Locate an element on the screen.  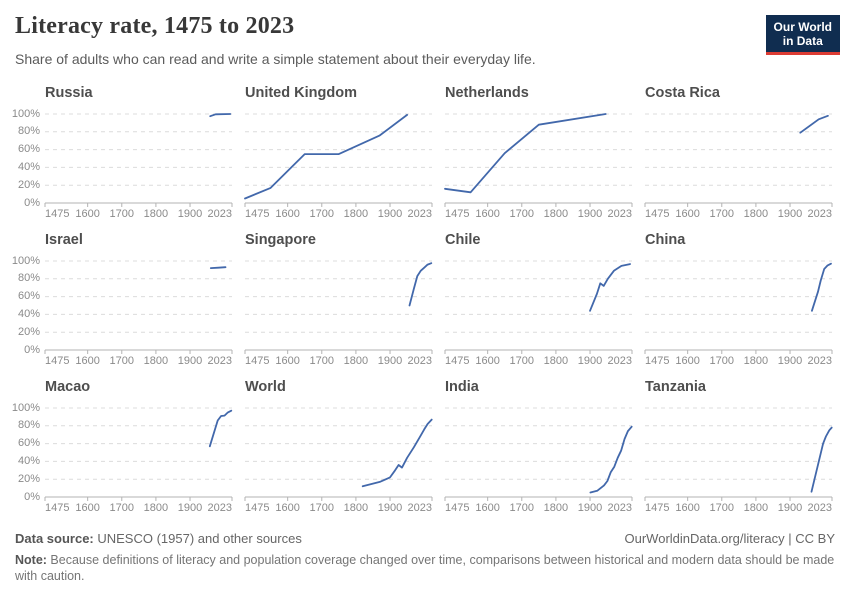
panel-title: World is located at coordinates (265, 387).